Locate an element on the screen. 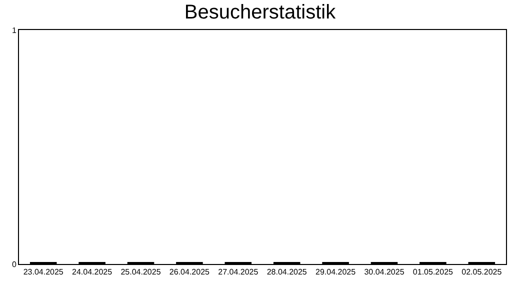  x-tick-label: 25.04.2025 is located at coordinates (141, 272).